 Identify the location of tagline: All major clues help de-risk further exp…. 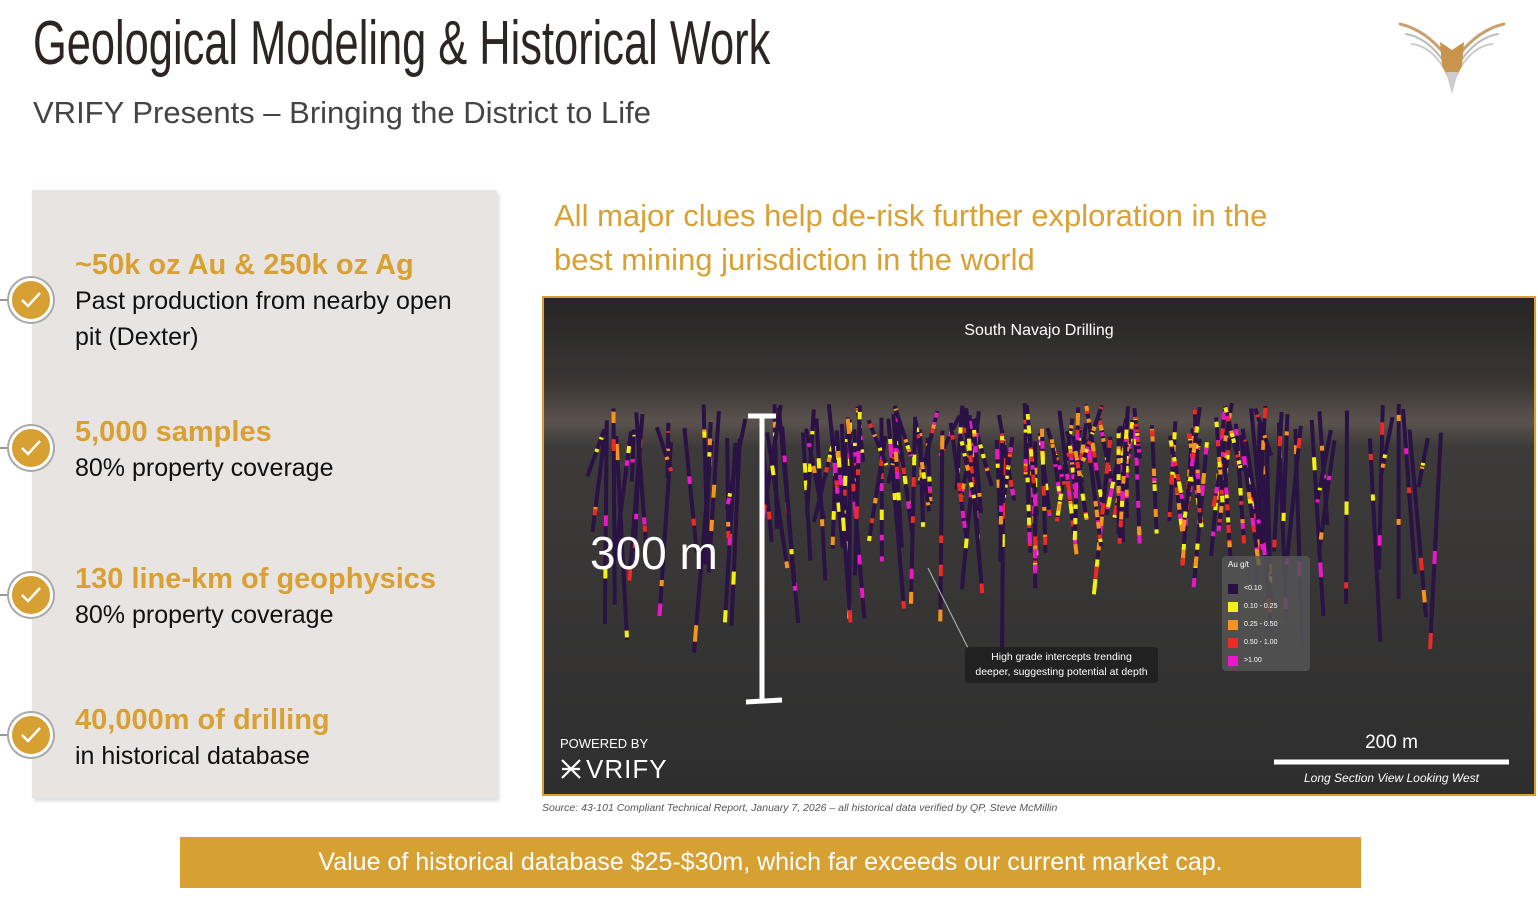
(911, 237).